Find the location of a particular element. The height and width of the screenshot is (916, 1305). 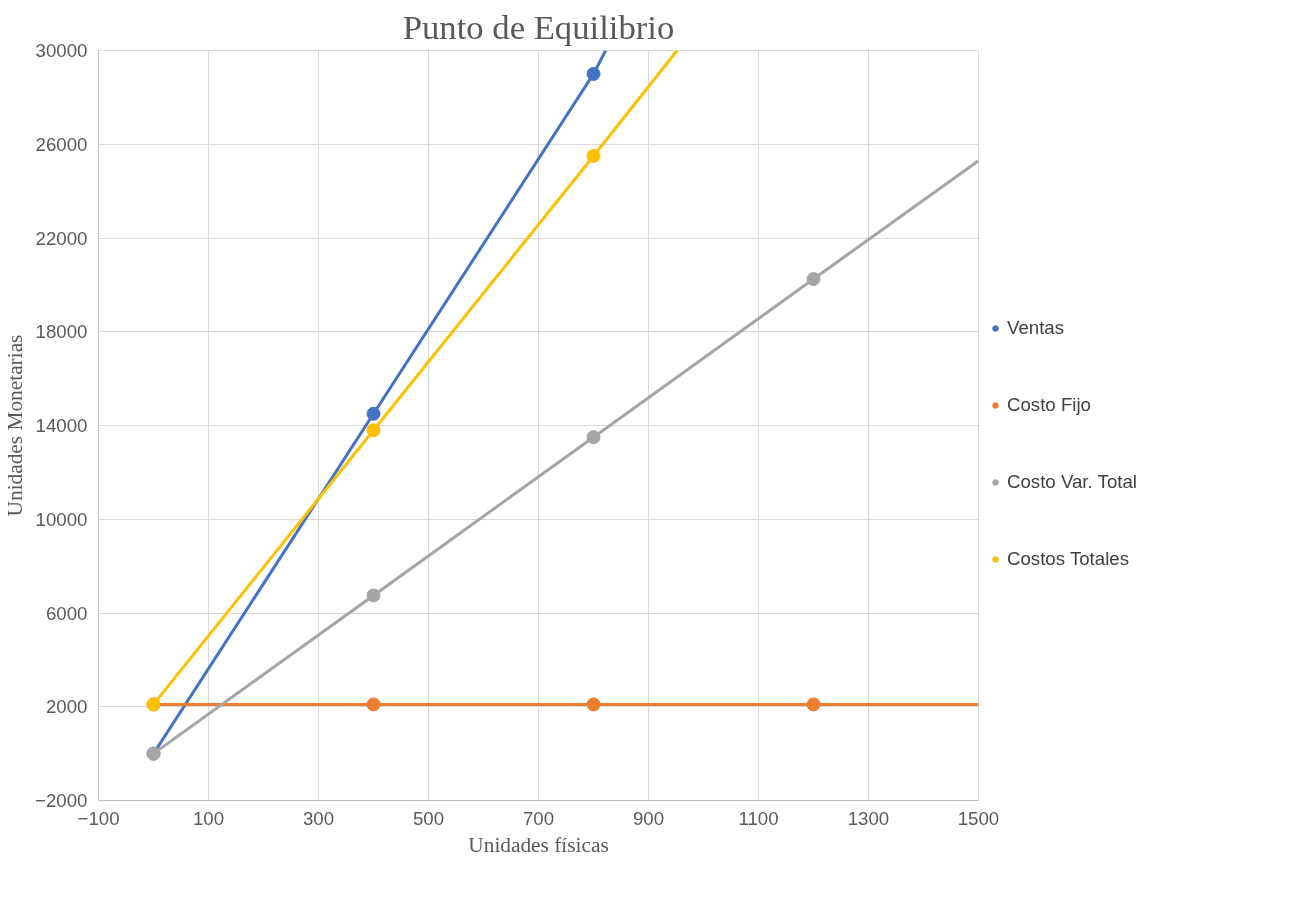

legend-label: Costo Fijo is located at coordinates (1049, 405).